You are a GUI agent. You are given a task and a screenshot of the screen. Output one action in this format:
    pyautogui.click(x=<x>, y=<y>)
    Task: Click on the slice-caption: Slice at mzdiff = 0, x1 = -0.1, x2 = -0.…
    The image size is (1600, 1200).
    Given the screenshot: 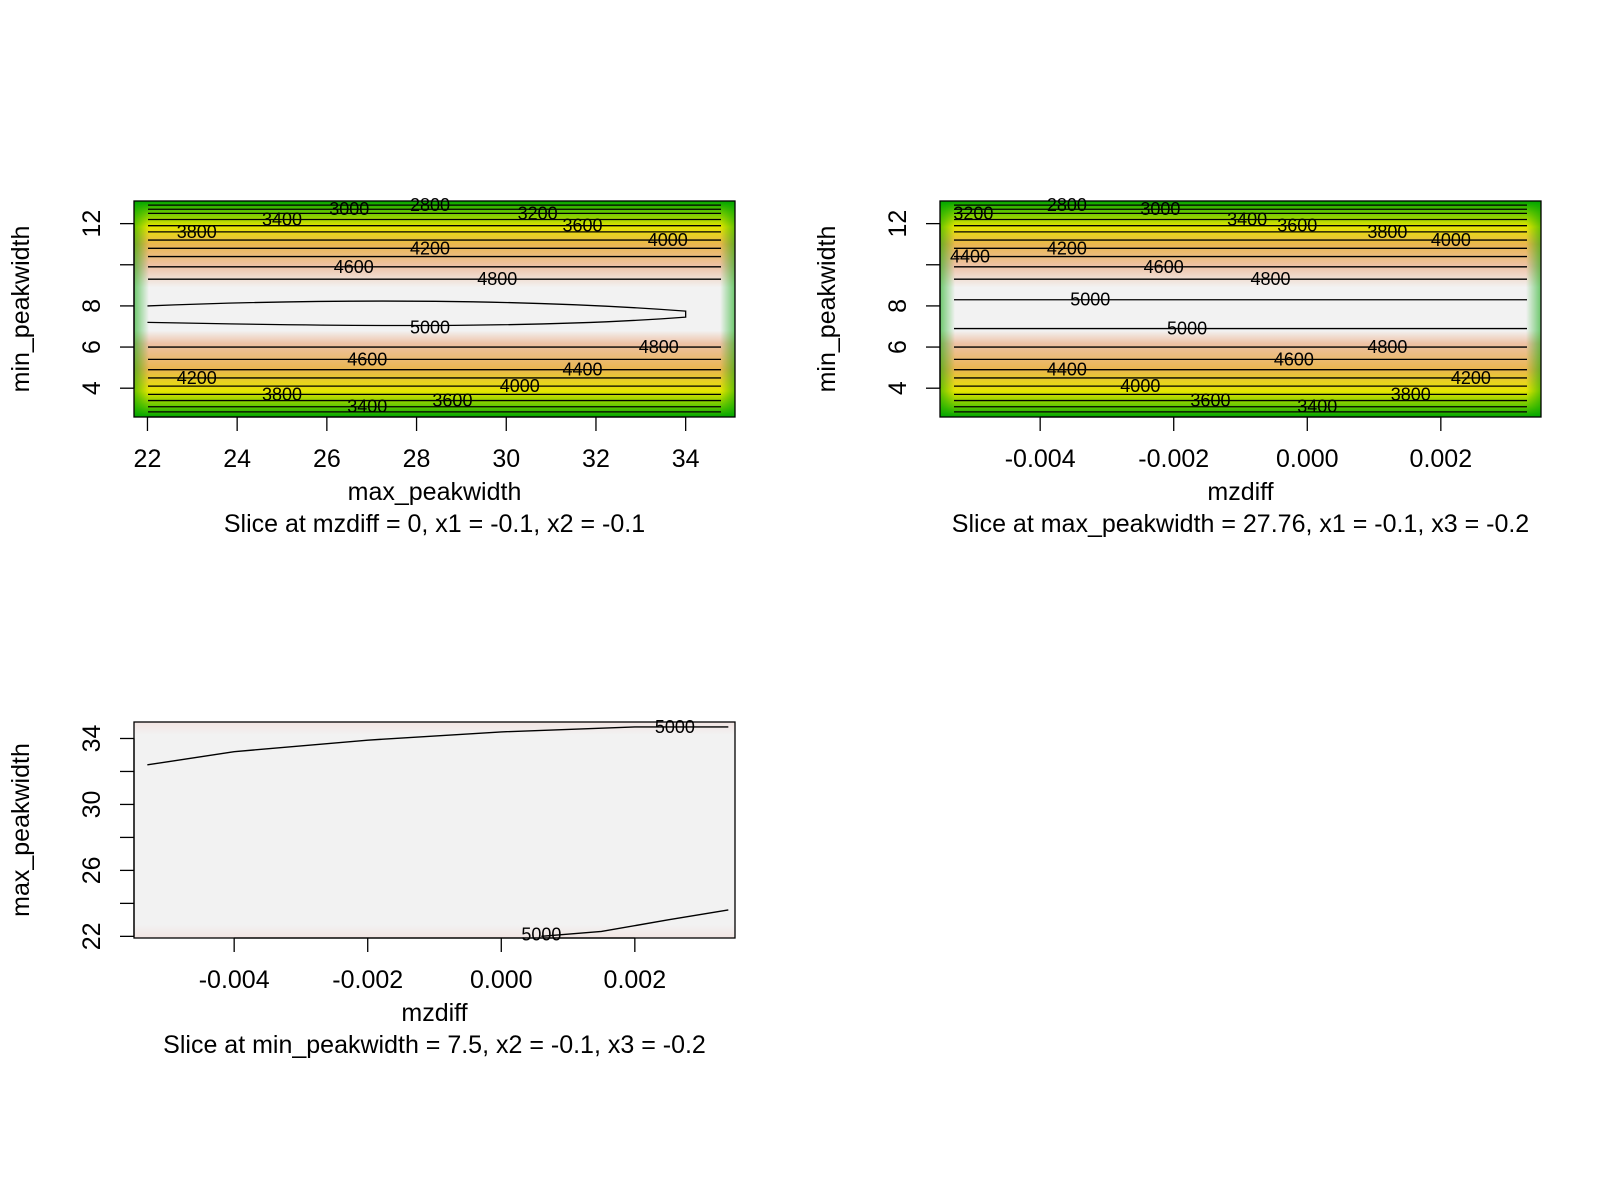 What is the action you would take?
    pyautogui.click(x=434, y=524)
    